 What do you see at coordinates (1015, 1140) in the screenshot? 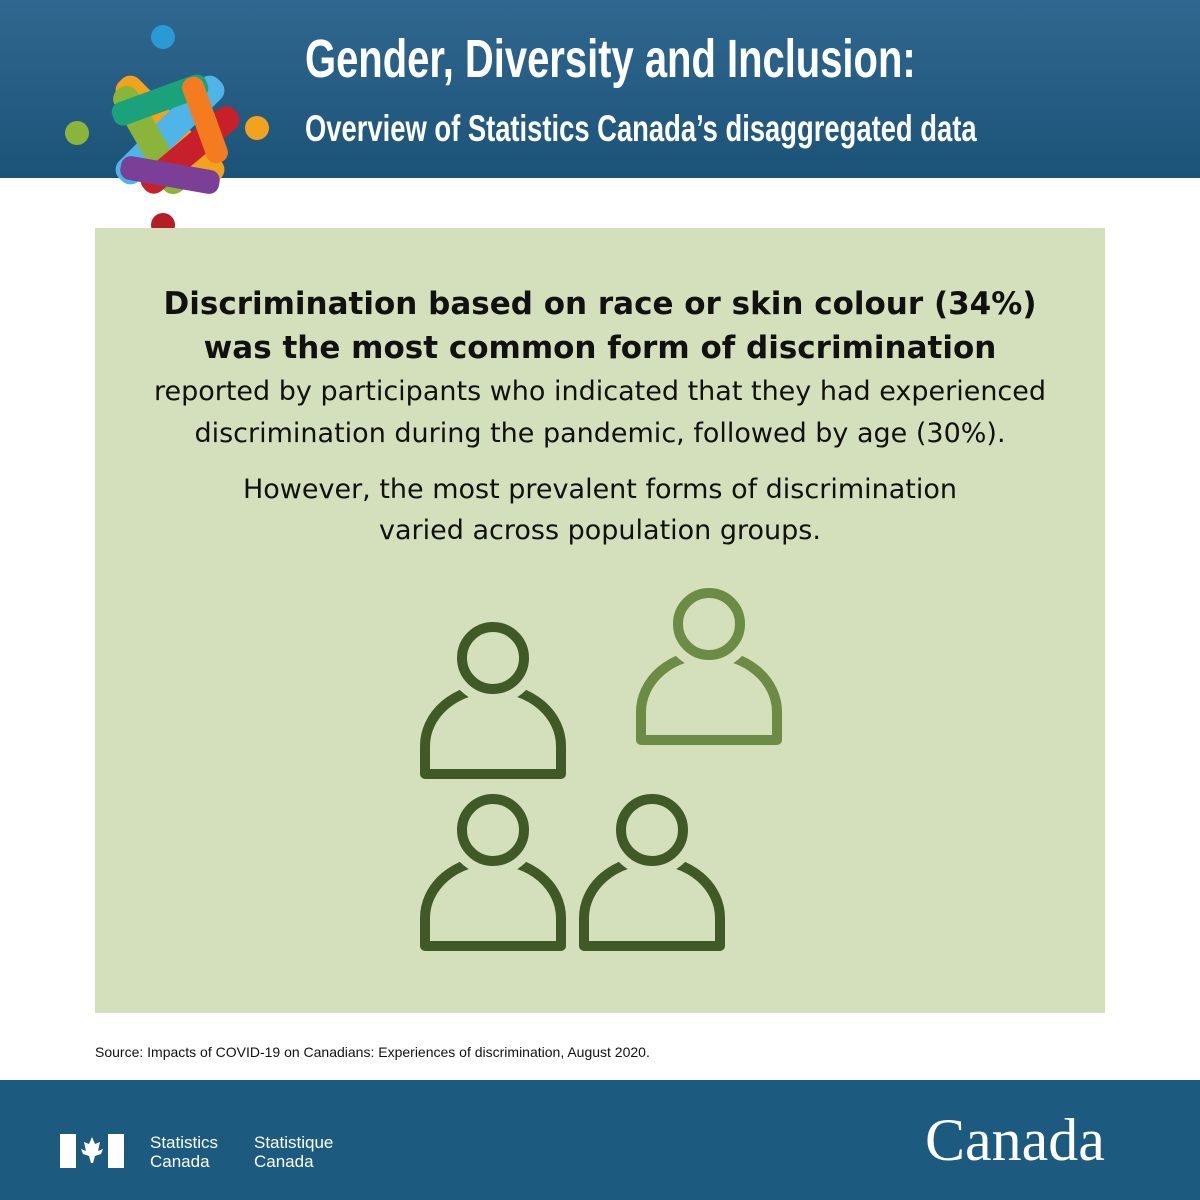
I see `wordmark: Canada` at bounding box center [1015, 1140].